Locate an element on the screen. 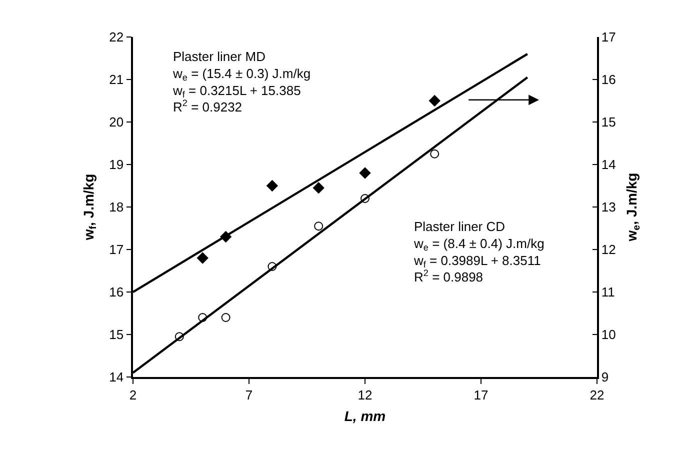 Image resolution: width=682 pixels, height=456 pixels. y-tick-label: 19 is located at coordinates (116, 164).